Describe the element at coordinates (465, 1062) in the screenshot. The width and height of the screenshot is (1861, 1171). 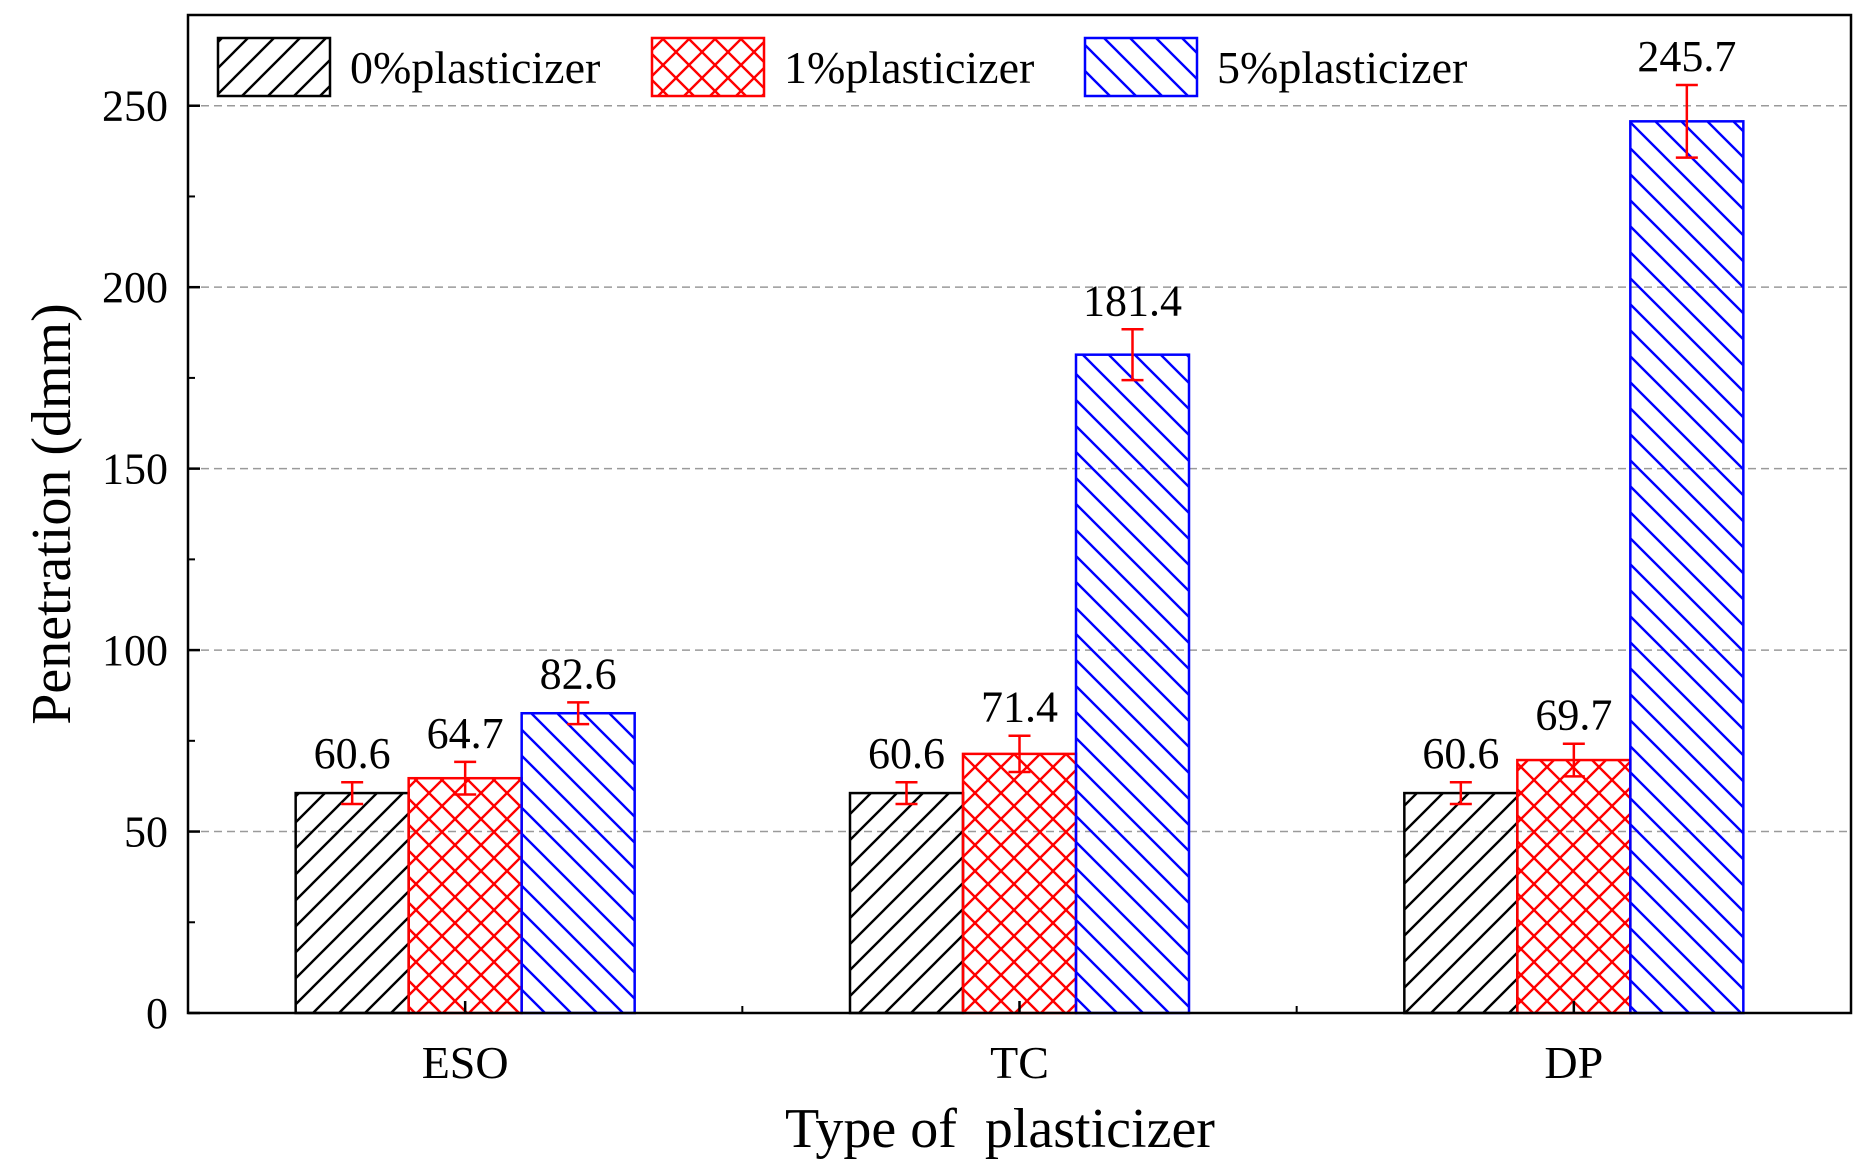
I see `x-tick-label: ESO` at that location.